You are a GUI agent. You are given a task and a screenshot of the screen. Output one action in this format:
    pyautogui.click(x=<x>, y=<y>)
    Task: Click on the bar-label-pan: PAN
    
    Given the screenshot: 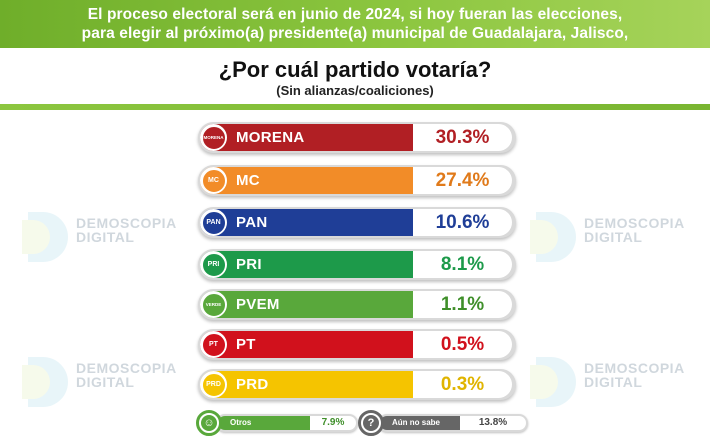 What is the action you would take?
    pyautogui.click(x=252, y=222)
    